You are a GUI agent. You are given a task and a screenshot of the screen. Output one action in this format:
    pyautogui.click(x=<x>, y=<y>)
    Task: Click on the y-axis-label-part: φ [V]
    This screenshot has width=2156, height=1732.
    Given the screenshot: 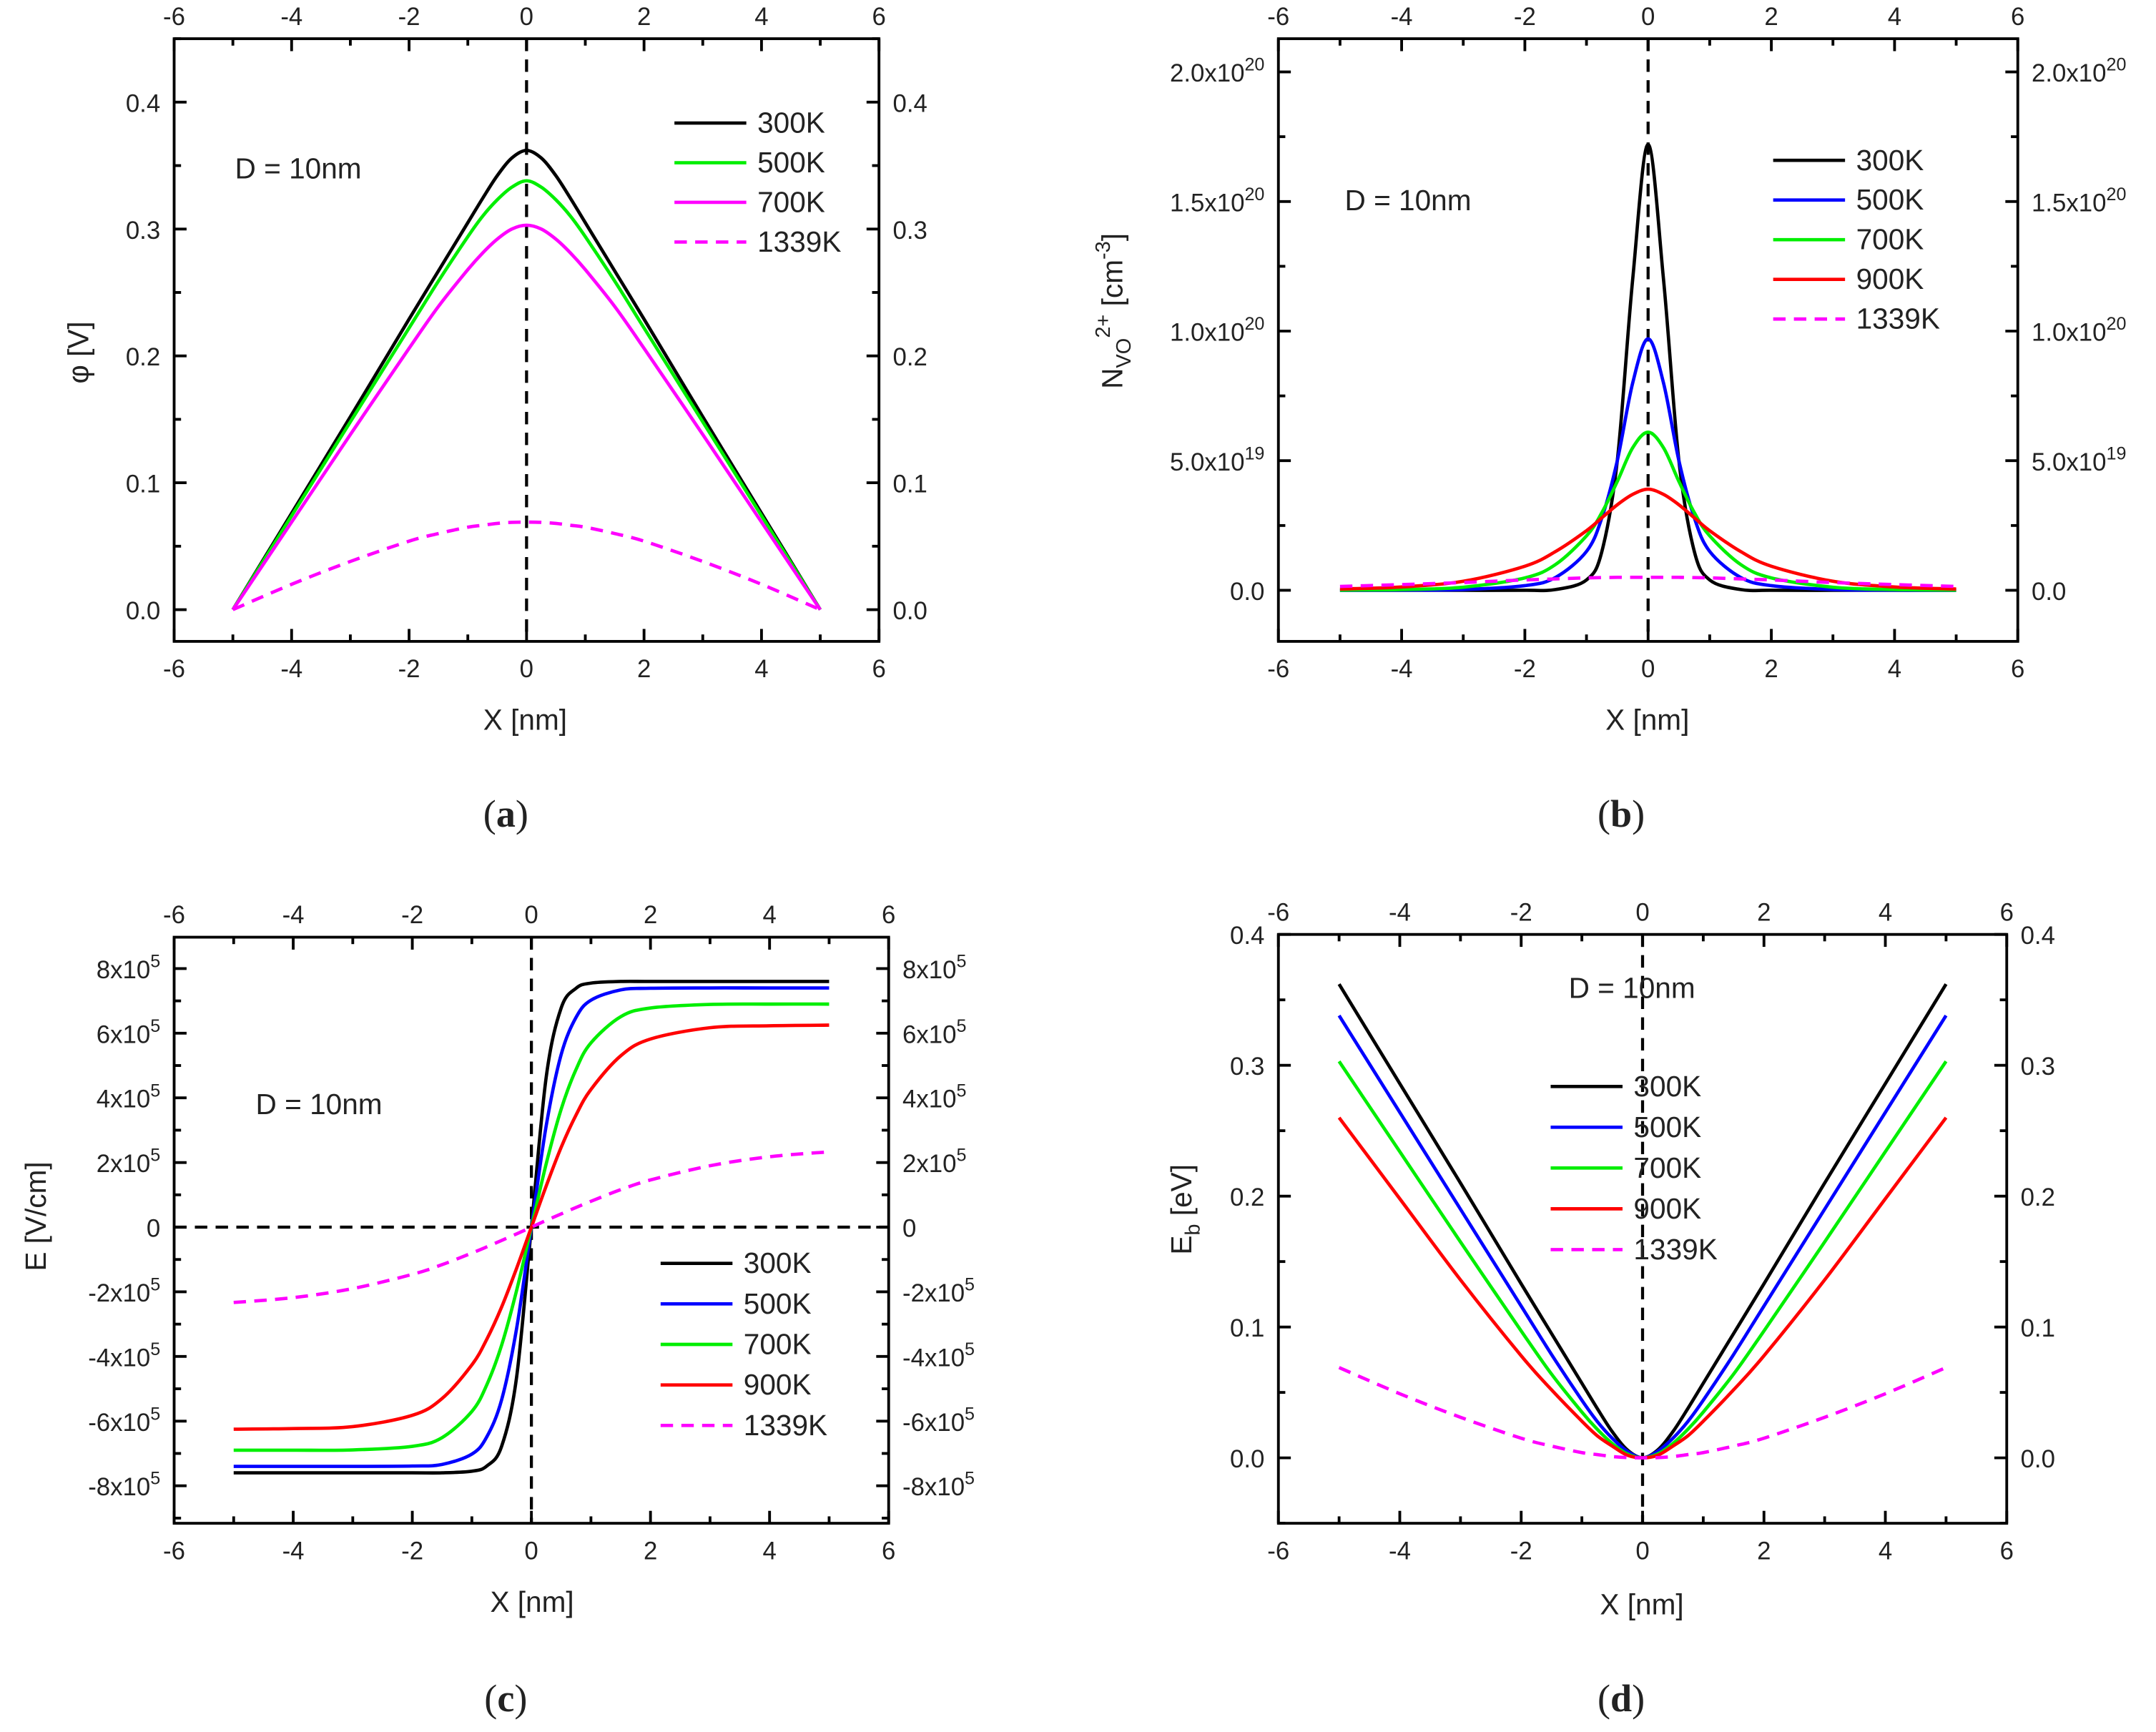 What is the action you would take?
    pyautogui.click(x=78, y=352)
    